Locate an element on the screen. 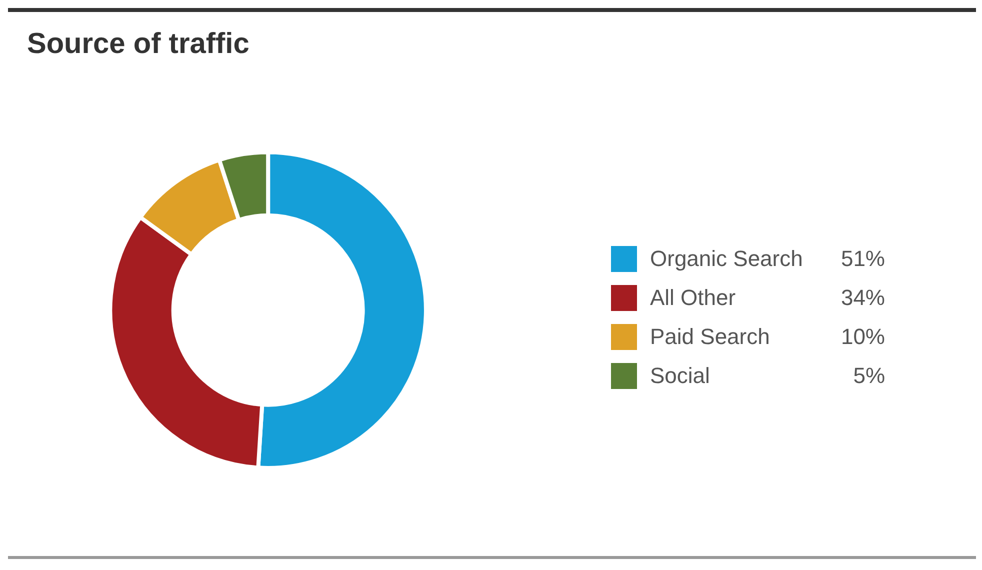 The height and width of the screenshot is (570, 982). chart-title: Source of traffic is located at coordinates (138, 44).